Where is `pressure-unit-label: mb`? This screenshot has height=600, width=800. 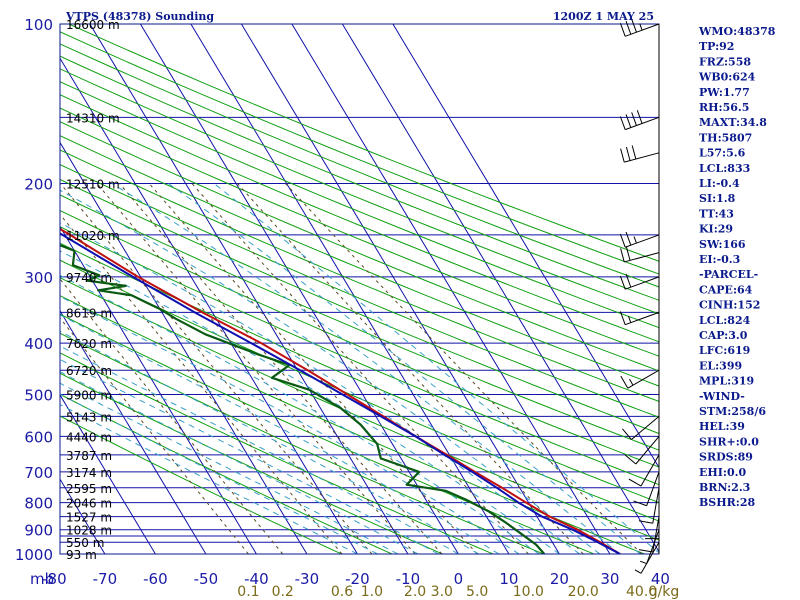 pressure-unit-label: mb is located at coordinates (42, 579).